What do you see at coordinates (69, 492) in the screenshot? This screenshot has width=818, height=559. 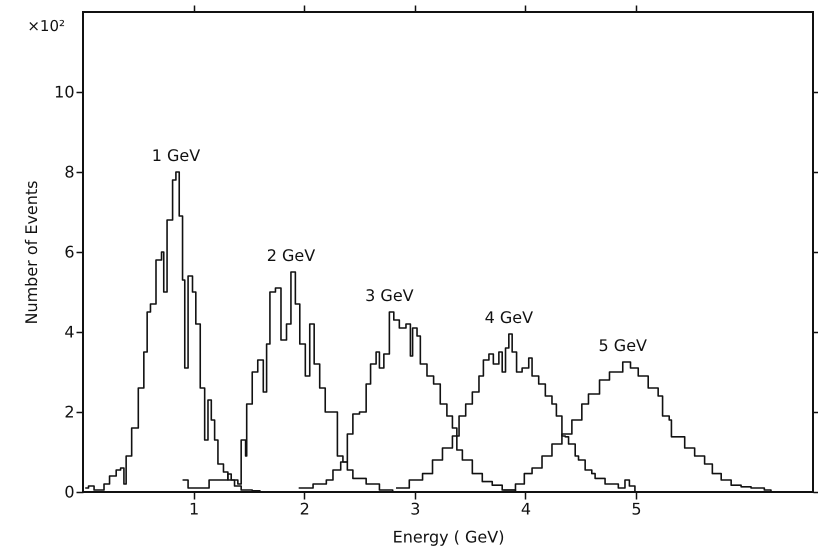 I see `y-tick-label: 0` at bounding box center [69, 492].